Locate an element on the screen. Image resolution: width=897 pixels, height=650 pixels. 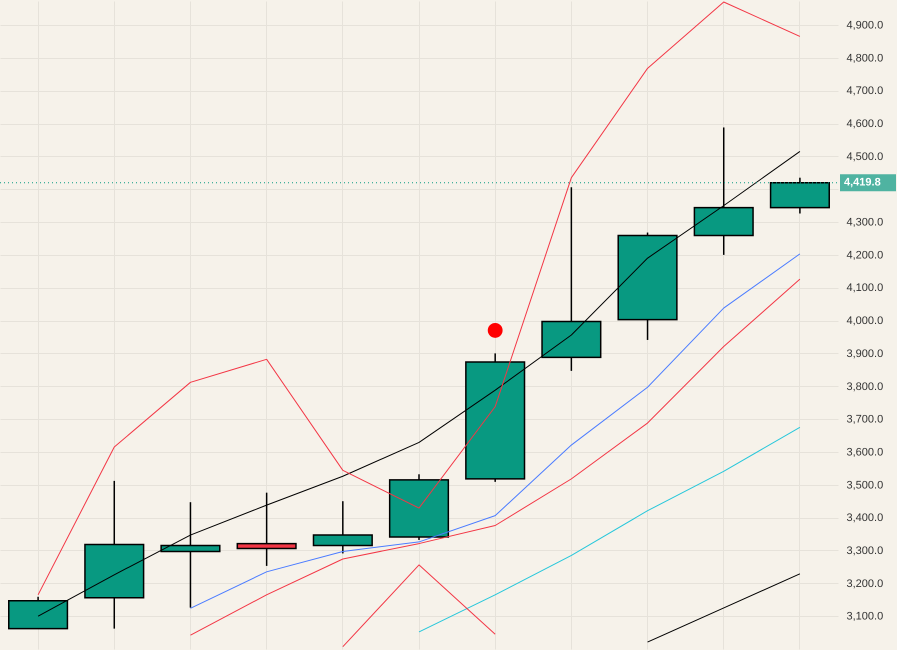
y-tick-label: 4,800.0 is located at coordinates (865, 58).